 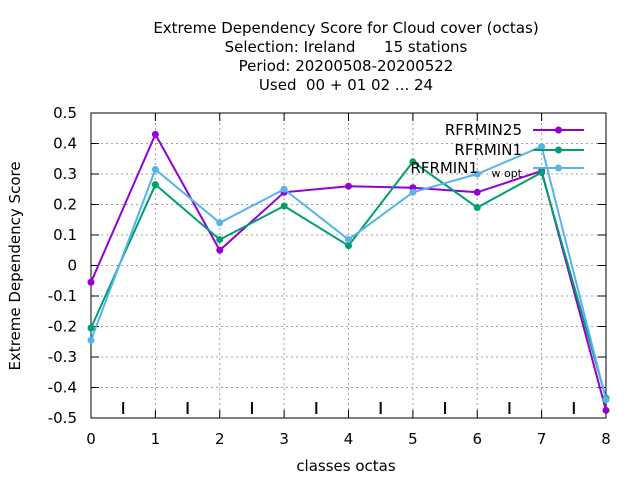 I want to click on y-tick-label: 0.3, so click(x=65, y=174).